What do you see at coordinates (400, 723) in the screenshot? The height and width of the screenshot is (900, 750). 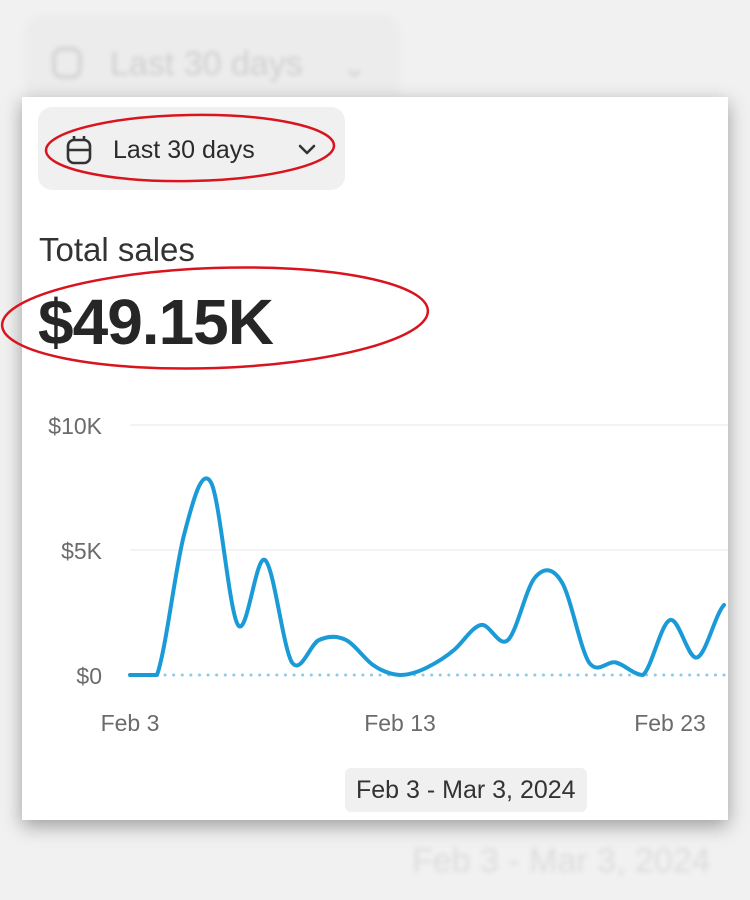 I see `x-tick-label: Feb 13` at bounding box center [400, 723].